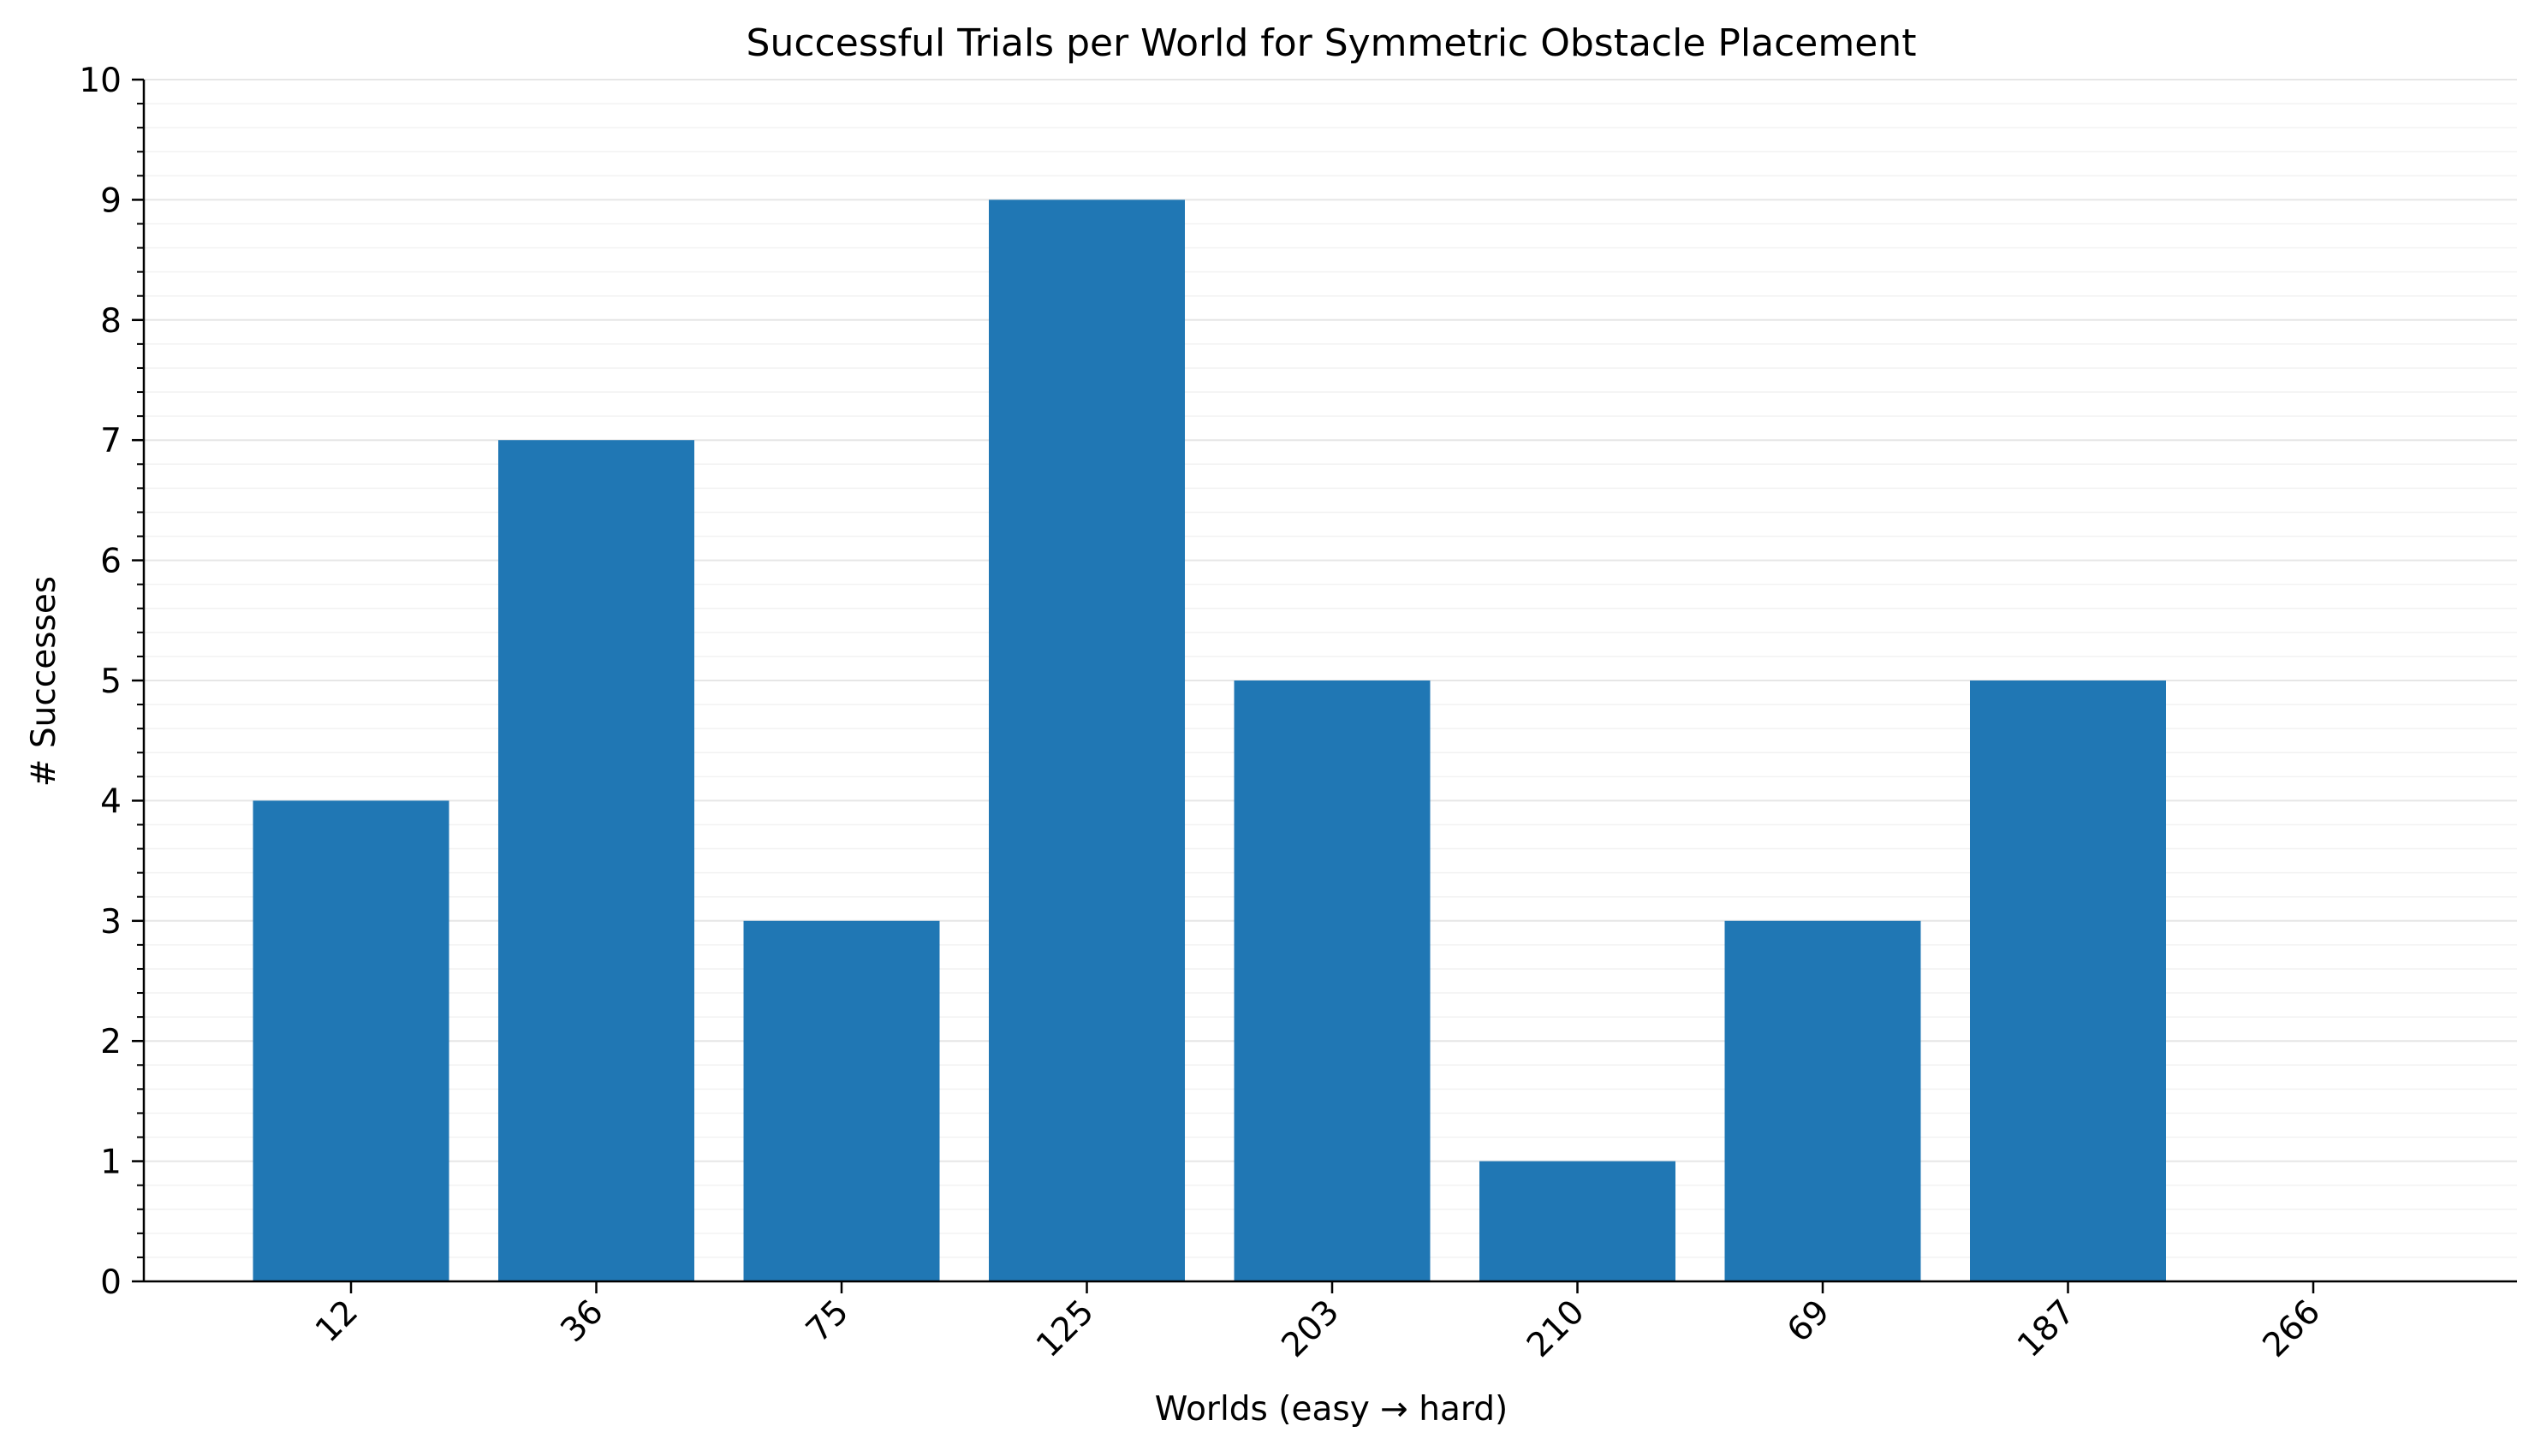 The image size is (2541, 1456). Describe the element at coordinates (111, 562) in the screenshot. I see `y-tick-label: 6` at that location.